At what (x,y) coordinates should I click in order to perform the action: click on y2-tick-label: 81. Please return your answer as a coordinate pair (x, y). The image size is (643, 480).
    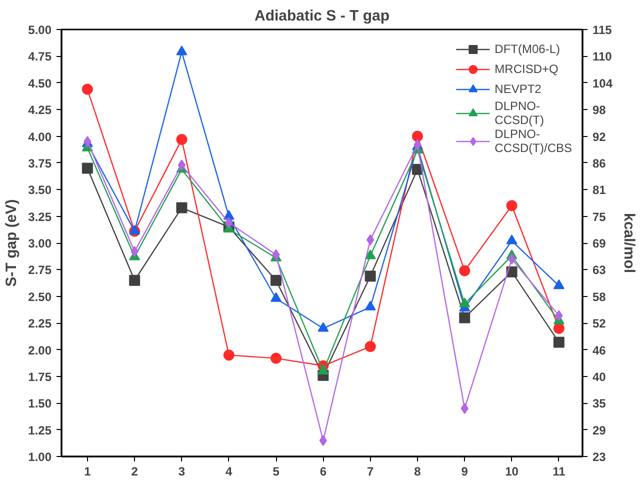
    Looking at the image, I should click on (599, 190).